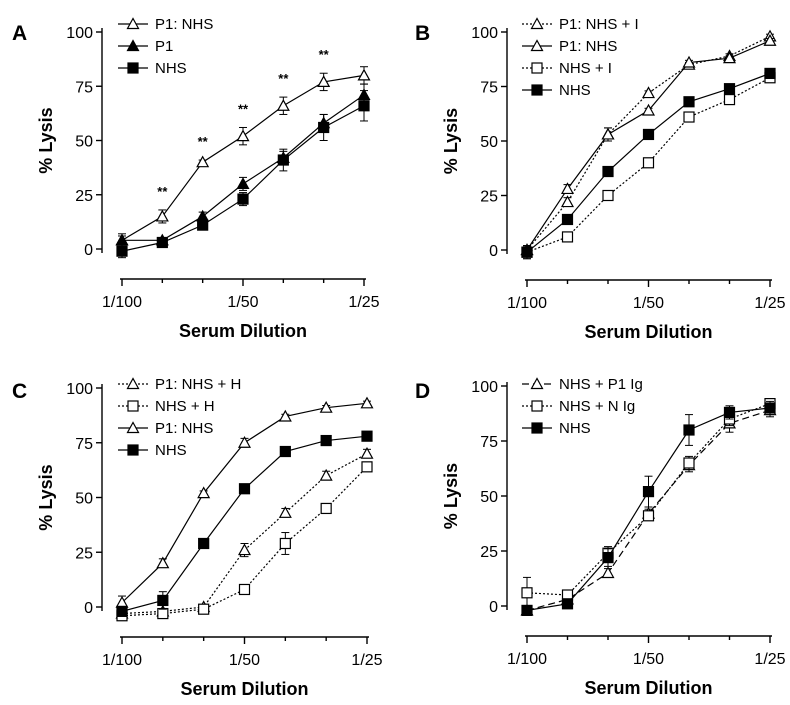 Image resolution: width=790 pixels, height=705 pixels. Describe the element at coordinates (19, 391) in the screenshot. I see `panel-letter: C` at that location.